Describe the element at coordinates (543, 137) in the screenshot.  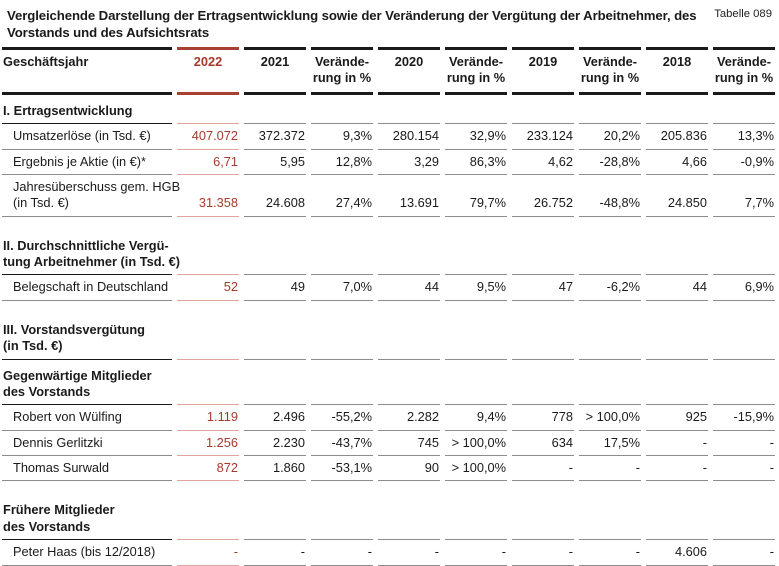
I see `cell-value: 233.124` at that location.